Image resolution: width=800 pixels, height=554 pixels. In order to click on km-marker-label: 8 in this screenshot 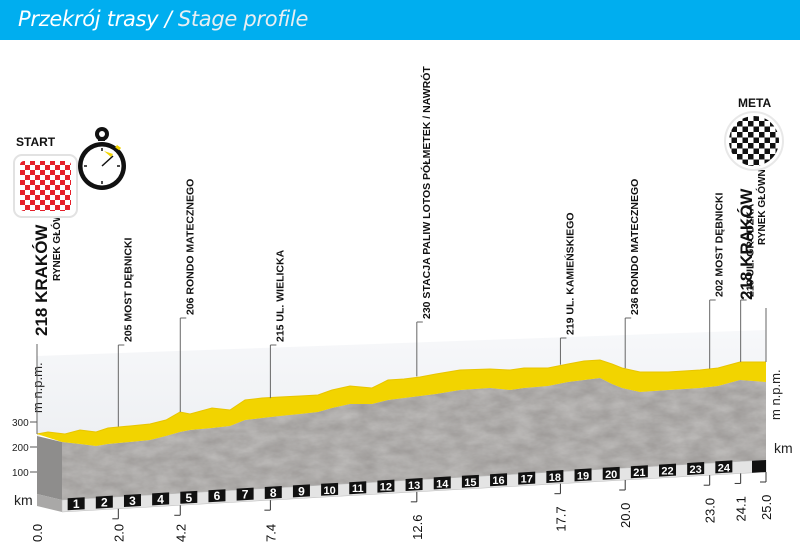, I will do `click(273, 493)`.